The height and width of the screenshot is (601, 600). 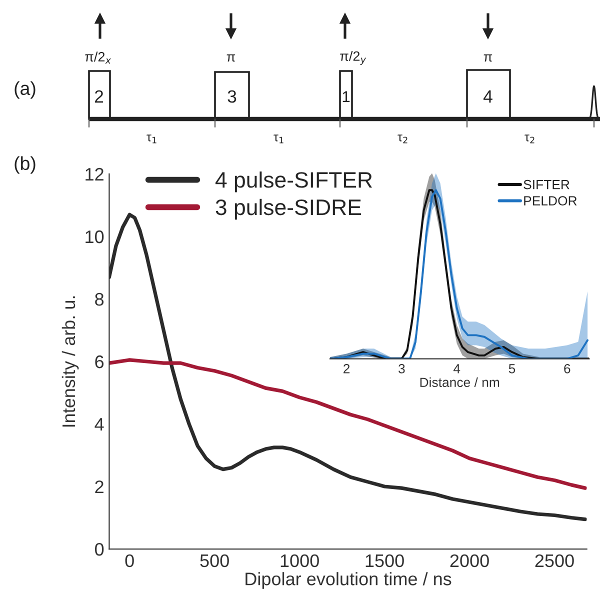 What do you see at coordinates (401, 369) in the screenshot?
I see `x-tick-label: 3` at bounding box center [401, 369].